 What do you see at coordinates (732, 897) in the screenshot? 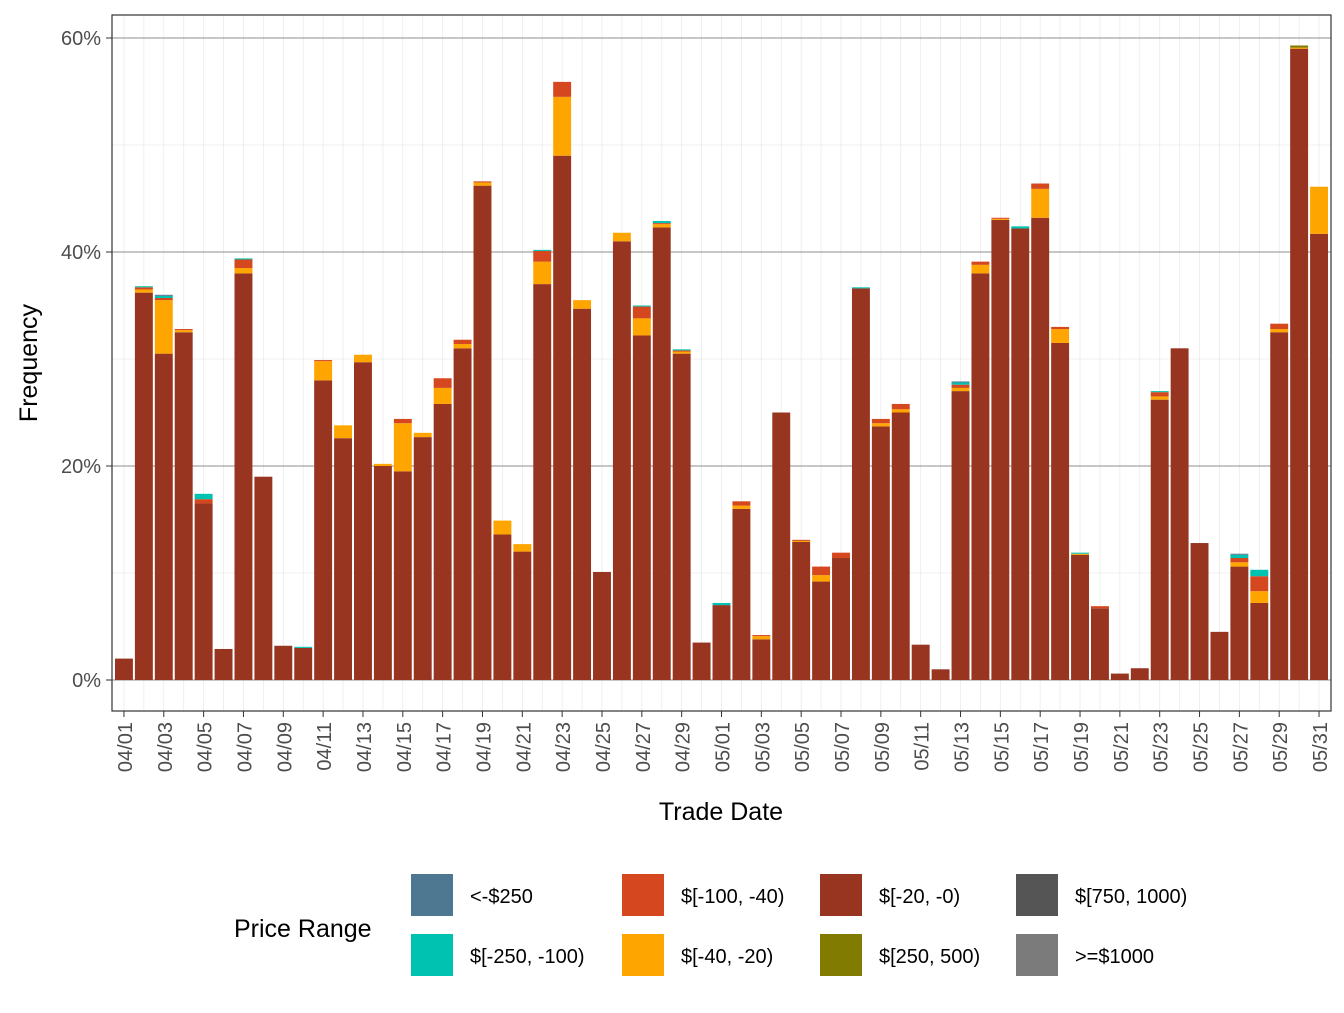
I see `legend-label: $[-100, -40)` at bounding box center [732, 897].